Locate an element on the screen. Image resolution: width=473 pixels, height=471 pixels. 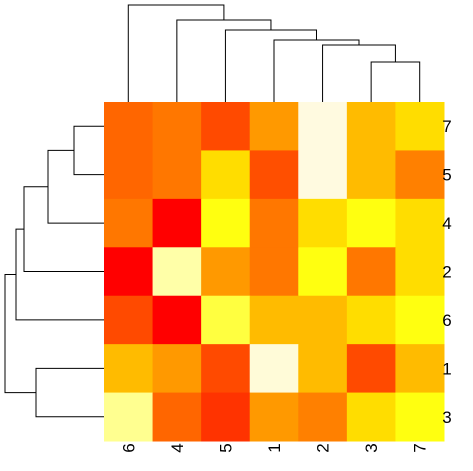
column-dendrogram is located at coordinates (274, 53).